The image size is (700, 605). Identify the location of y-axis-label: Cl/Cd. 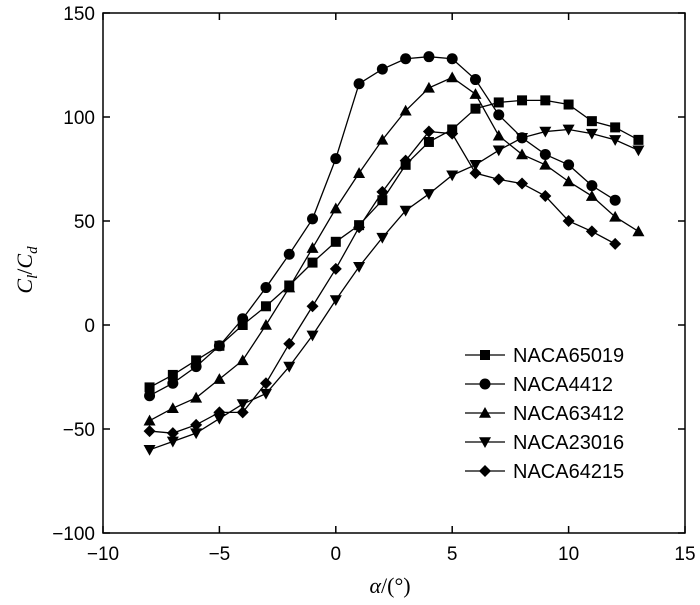
(26, 270).